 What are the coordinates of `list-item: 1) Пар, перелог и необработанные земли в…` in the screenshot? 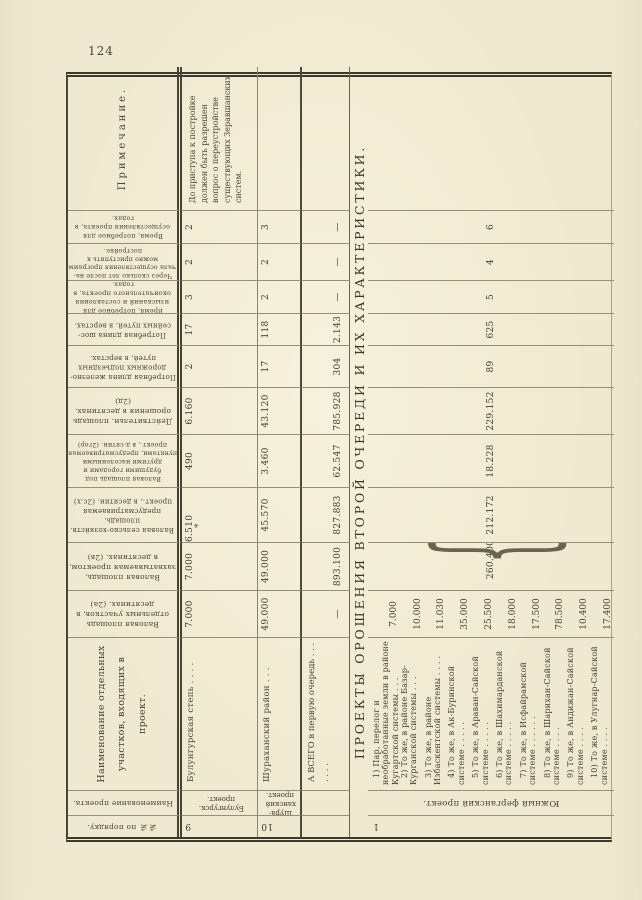 It's located at (386, 712).